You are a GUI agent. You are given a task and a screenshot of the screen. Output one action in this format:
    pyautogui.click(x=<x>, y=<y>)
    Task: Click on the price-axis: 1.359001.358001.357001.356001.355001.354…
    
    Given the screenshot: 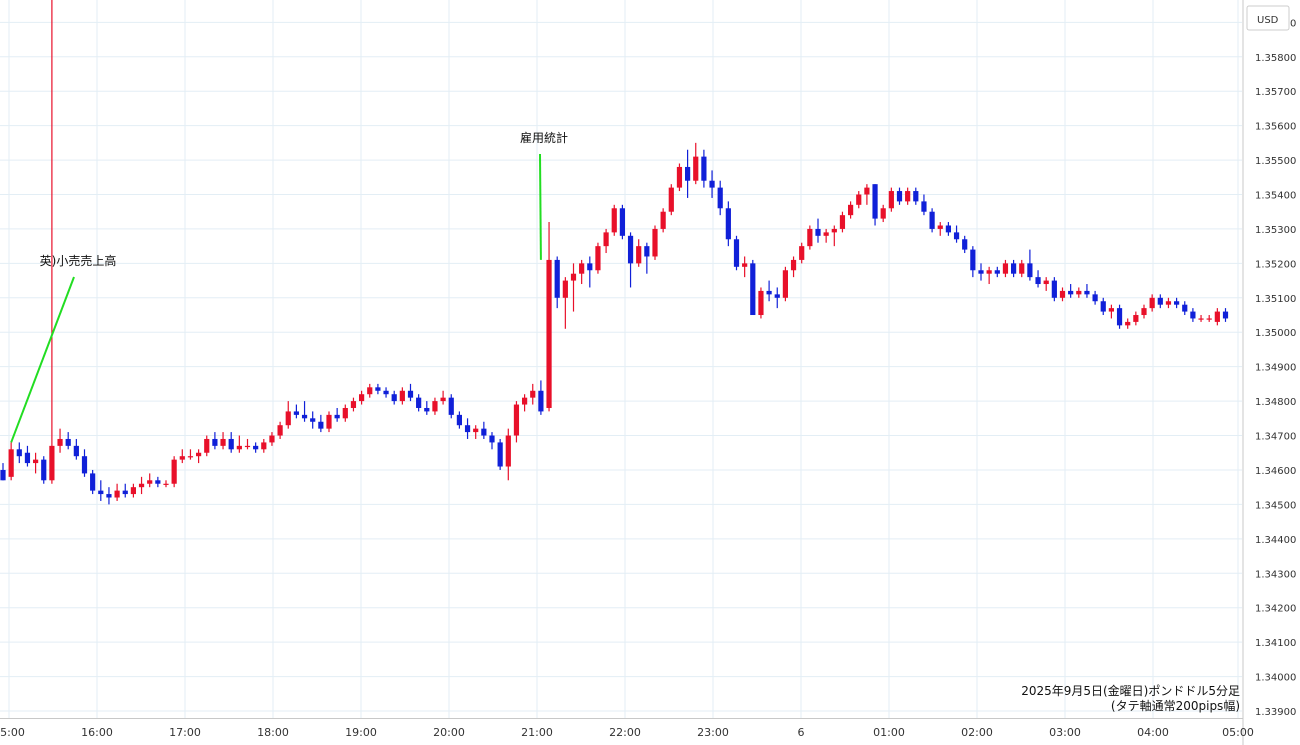 What is the action you would take?
    pyautogui.click(x=1269, y=372)
    